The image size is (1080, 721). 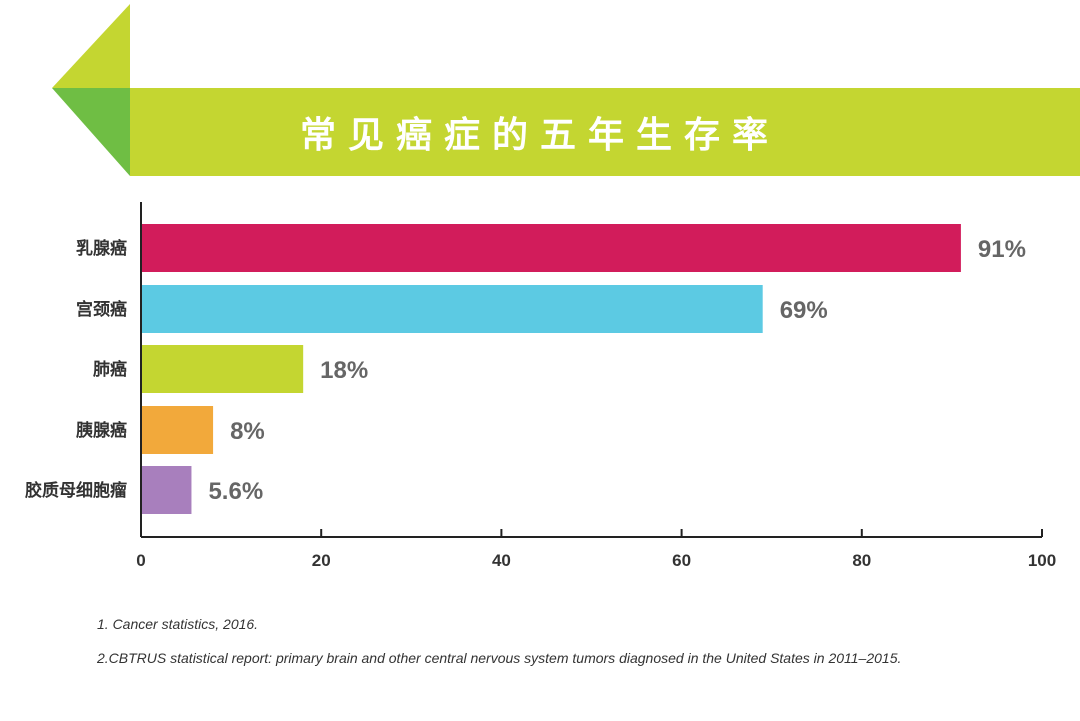 I want to click on banner-arrow-head, so click(x=91, y=46).